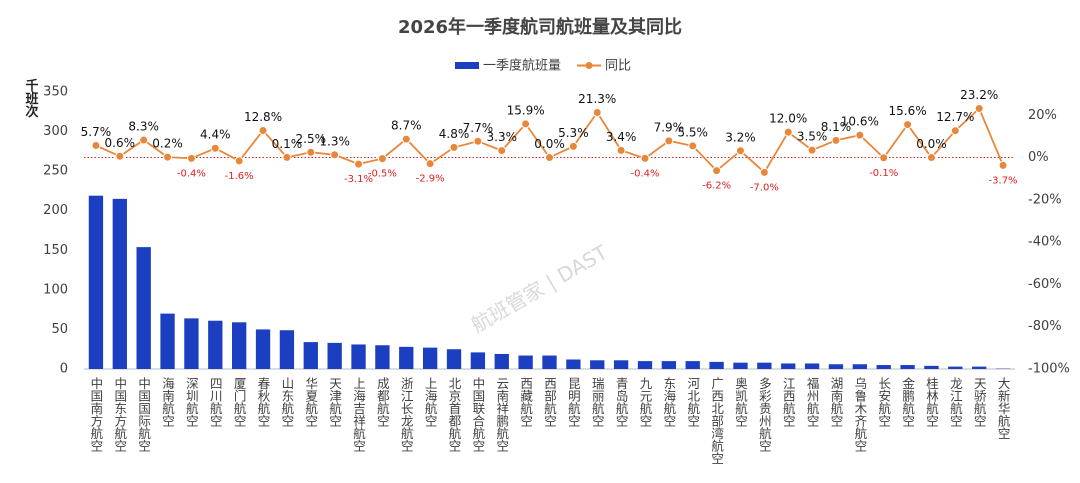 The width and height of the screenshot is (1080, 483). I want to click on data-label: -1.6%, so click(239, 176).